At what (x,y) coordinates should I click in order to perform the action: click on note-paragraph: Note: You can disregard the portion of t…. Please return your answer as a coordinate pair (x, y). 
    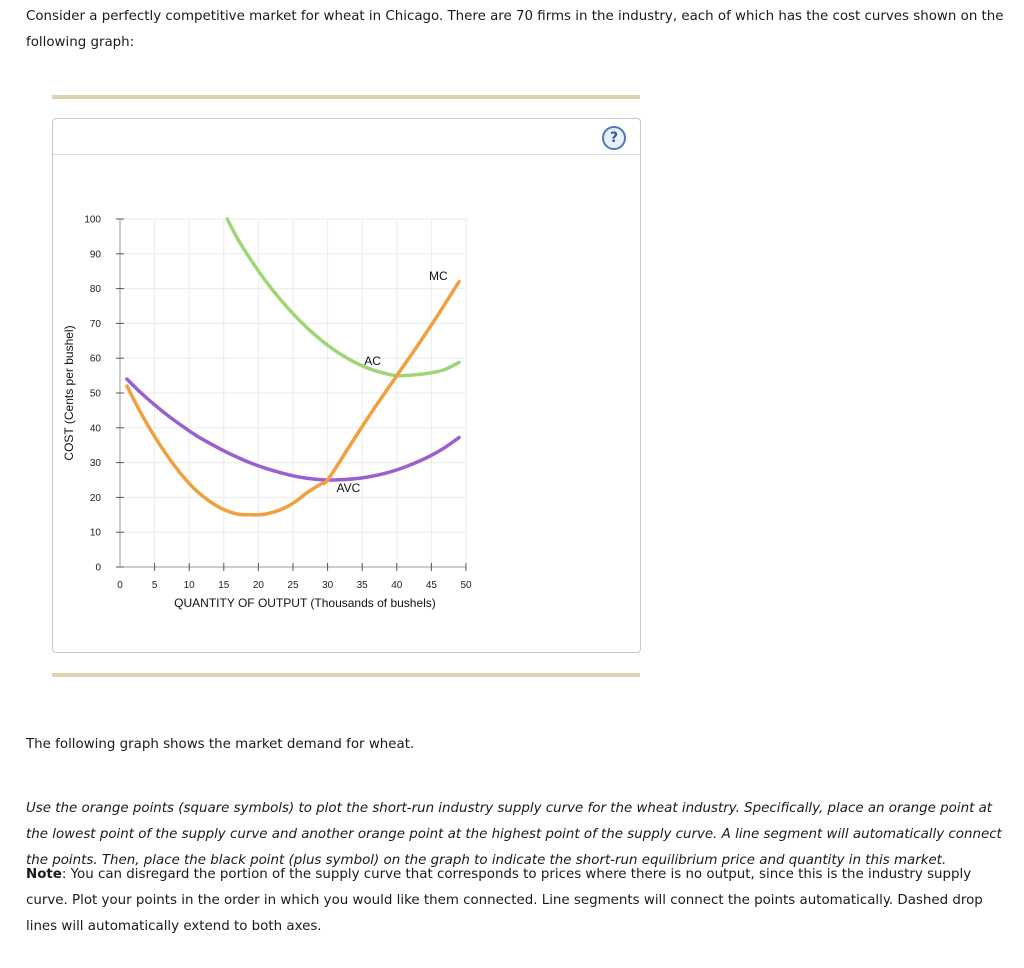
    Looking at the image, I should click on (516, 901).